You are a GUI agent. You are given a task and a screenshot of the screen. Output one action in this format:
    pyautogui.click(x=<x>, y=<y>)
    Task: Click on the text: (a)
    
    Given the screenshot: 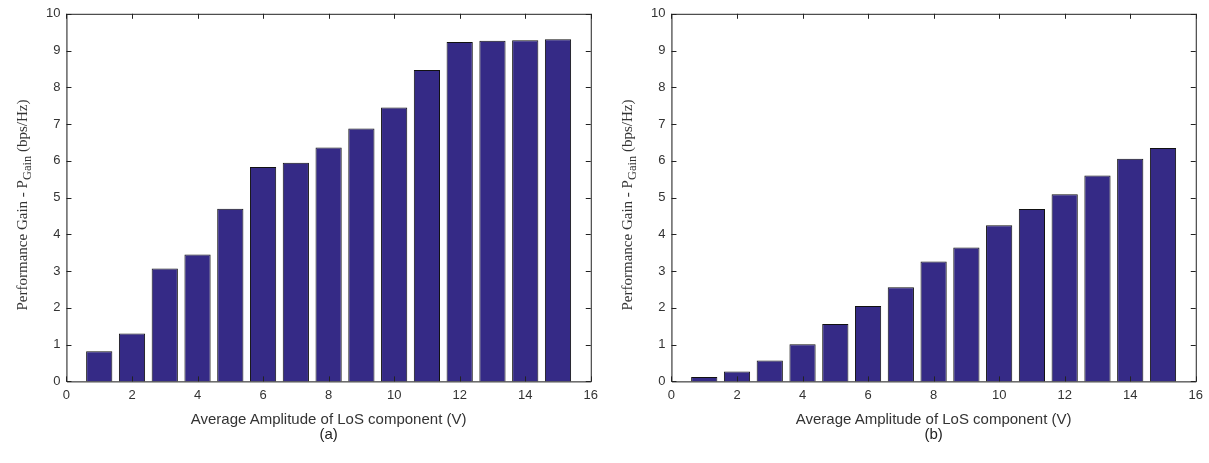 What is the action you would take?
    pyautogui.click(x=328, y=434)
    